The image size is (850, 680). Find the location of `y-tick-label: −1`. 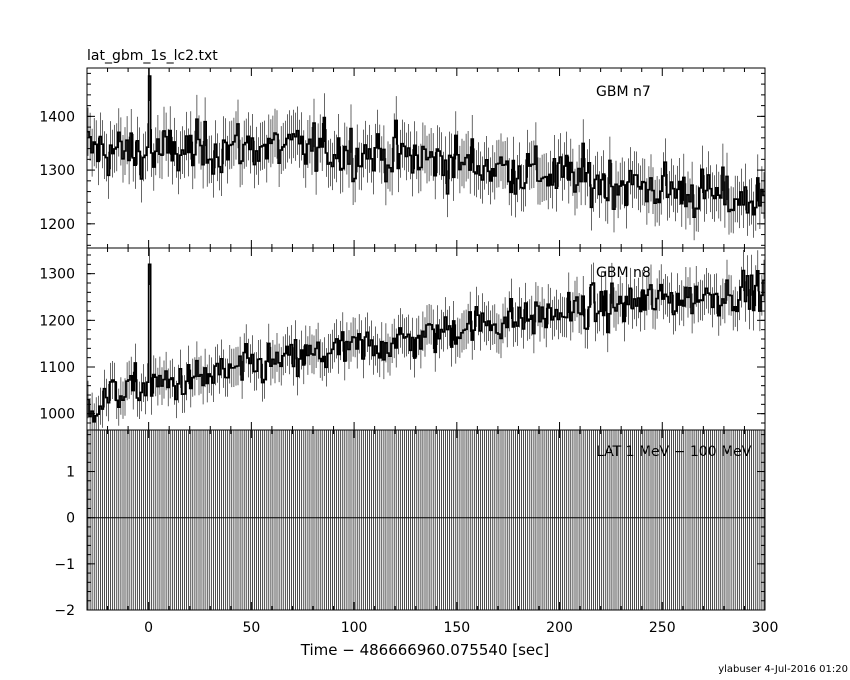

y-tick-label: −1 is located at coordinates (64, 565).